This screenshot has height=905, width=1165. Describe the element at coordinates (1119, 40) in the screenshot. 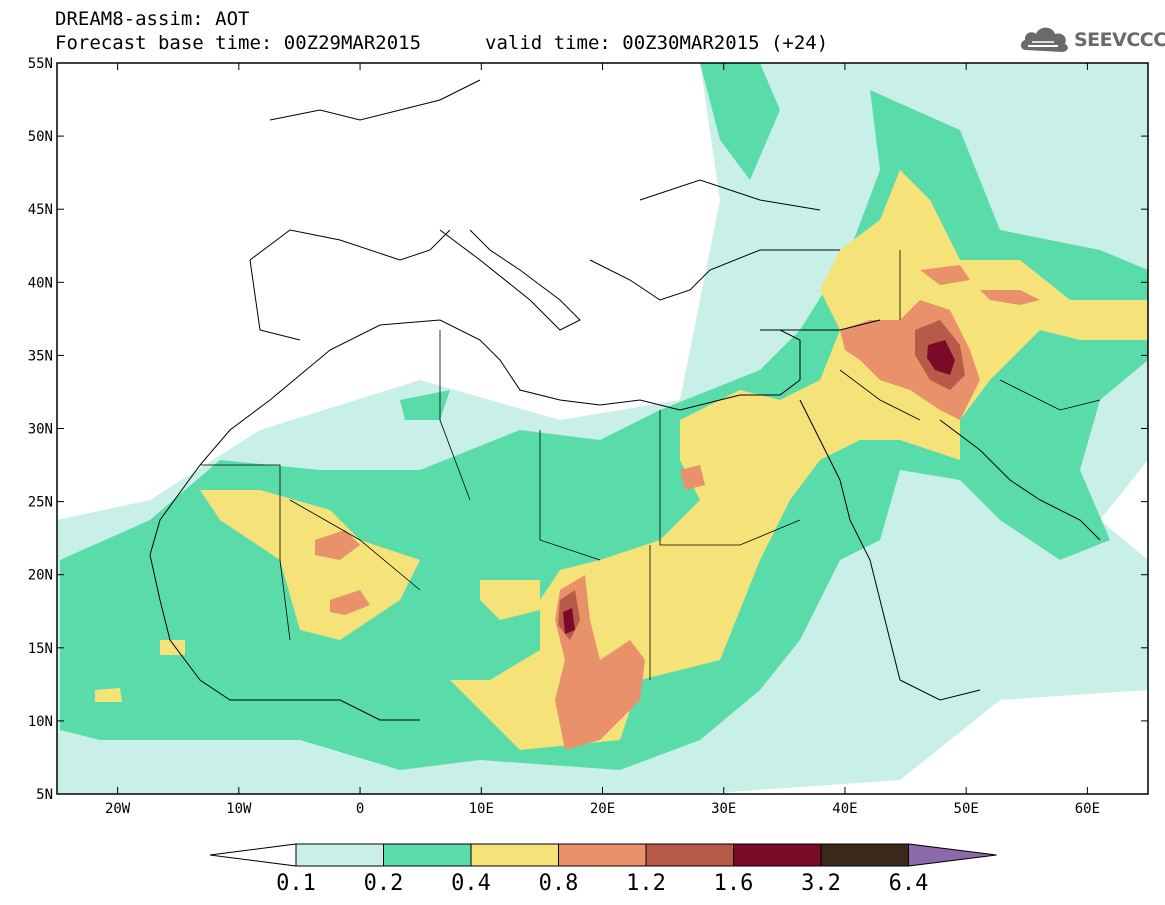

I see `logo-text: SEEVCCC` at that location.